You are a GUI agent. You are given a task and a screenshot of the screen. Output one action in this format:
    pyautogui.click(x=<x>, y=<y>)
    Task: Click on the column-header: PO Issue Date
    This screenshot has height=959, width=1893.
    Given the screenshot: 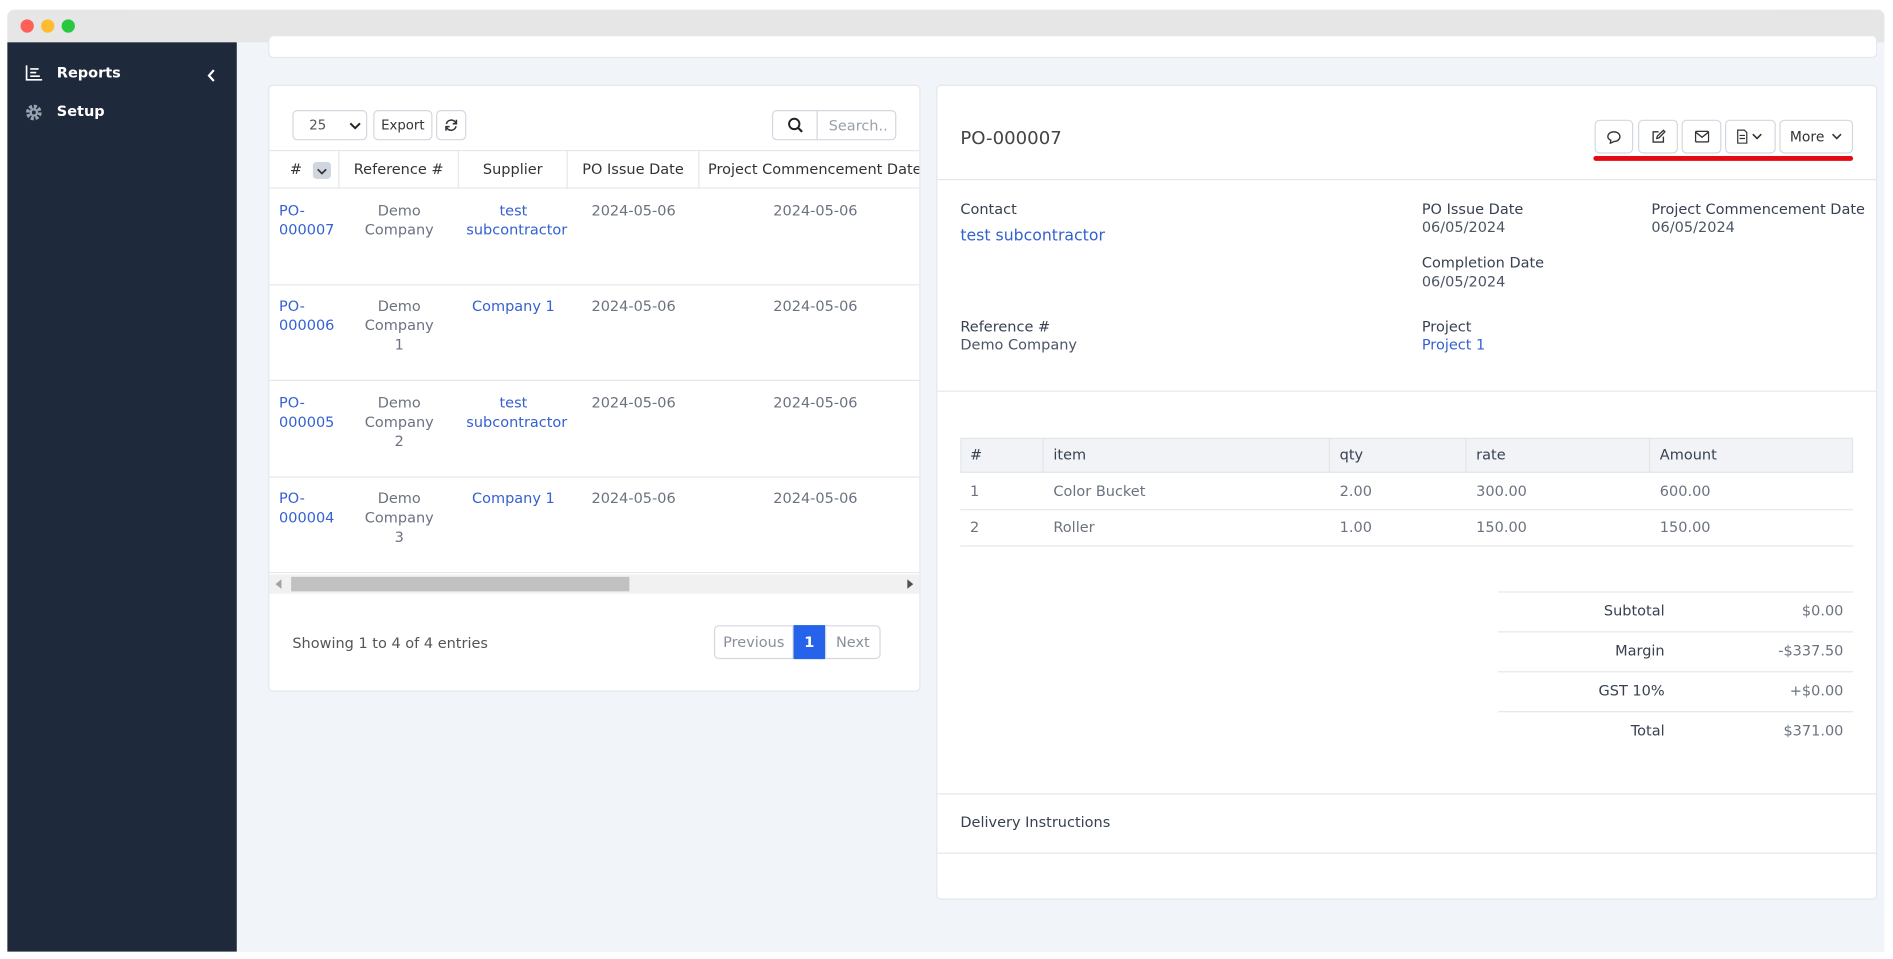 What is the action you would take?
    pyautogui.click(x=634, y=169)
    